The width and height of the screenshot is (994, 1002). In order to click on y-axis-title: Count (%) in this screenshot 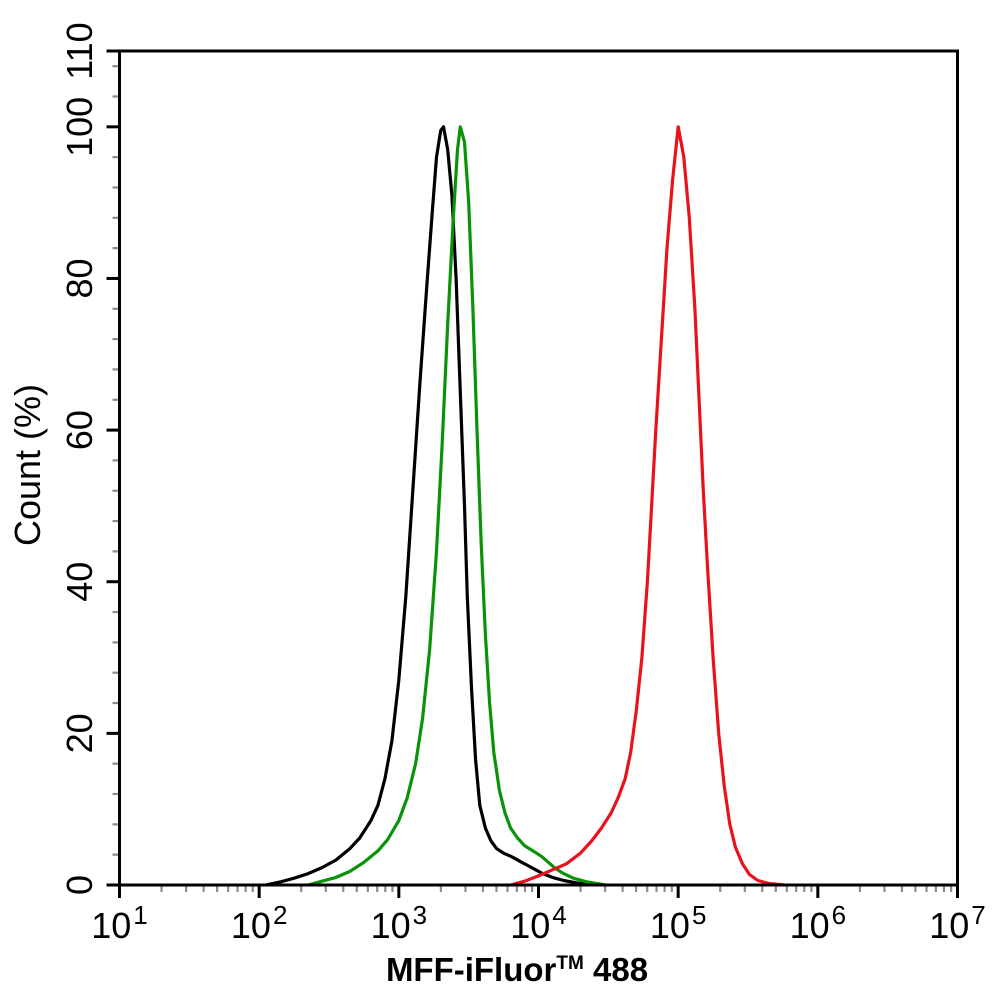, I will do `click(27, 465)`.